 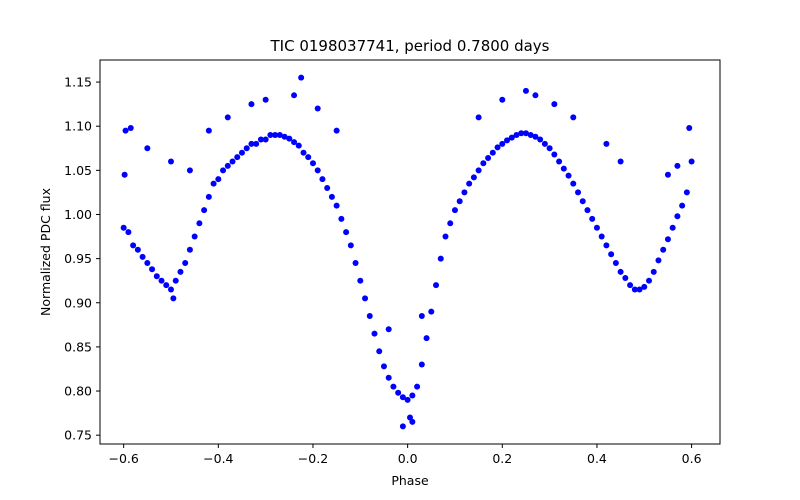 What do you see at coordinates (409, 46) in the screenshot?
I see `chart-title: TIC 0198037741, period 0.7800 days` at bounding box center [409, 46].